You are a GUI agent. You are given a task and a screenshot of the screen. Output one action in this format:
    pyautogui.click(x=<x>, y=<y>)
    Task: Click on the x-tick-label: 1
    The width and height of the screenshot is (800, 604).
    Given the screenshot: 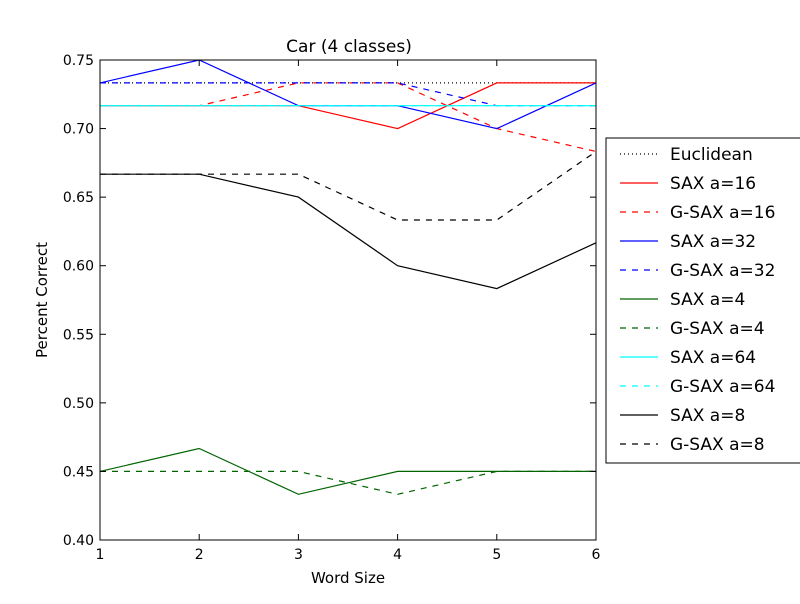 What is the action you would take?
    pyautogui.click(x=100, y=555)
    